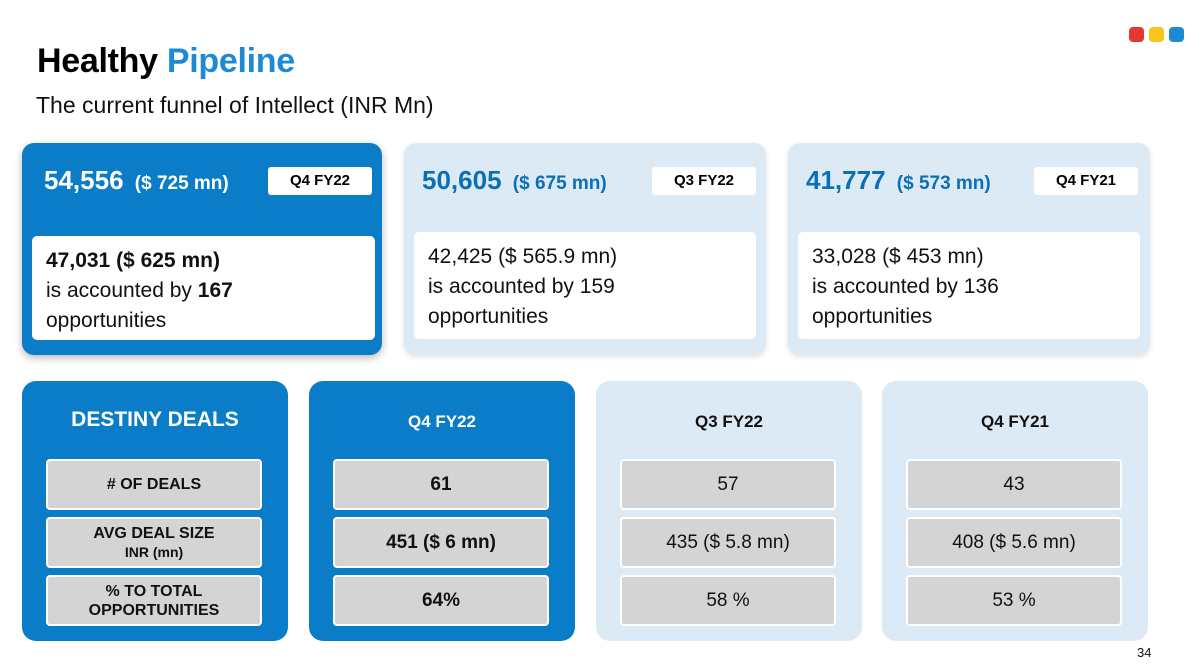  Describe the element at coordinates (154, 591) in the screenshot. I see `metric-label-line1: % TO TOTAL` at that location.